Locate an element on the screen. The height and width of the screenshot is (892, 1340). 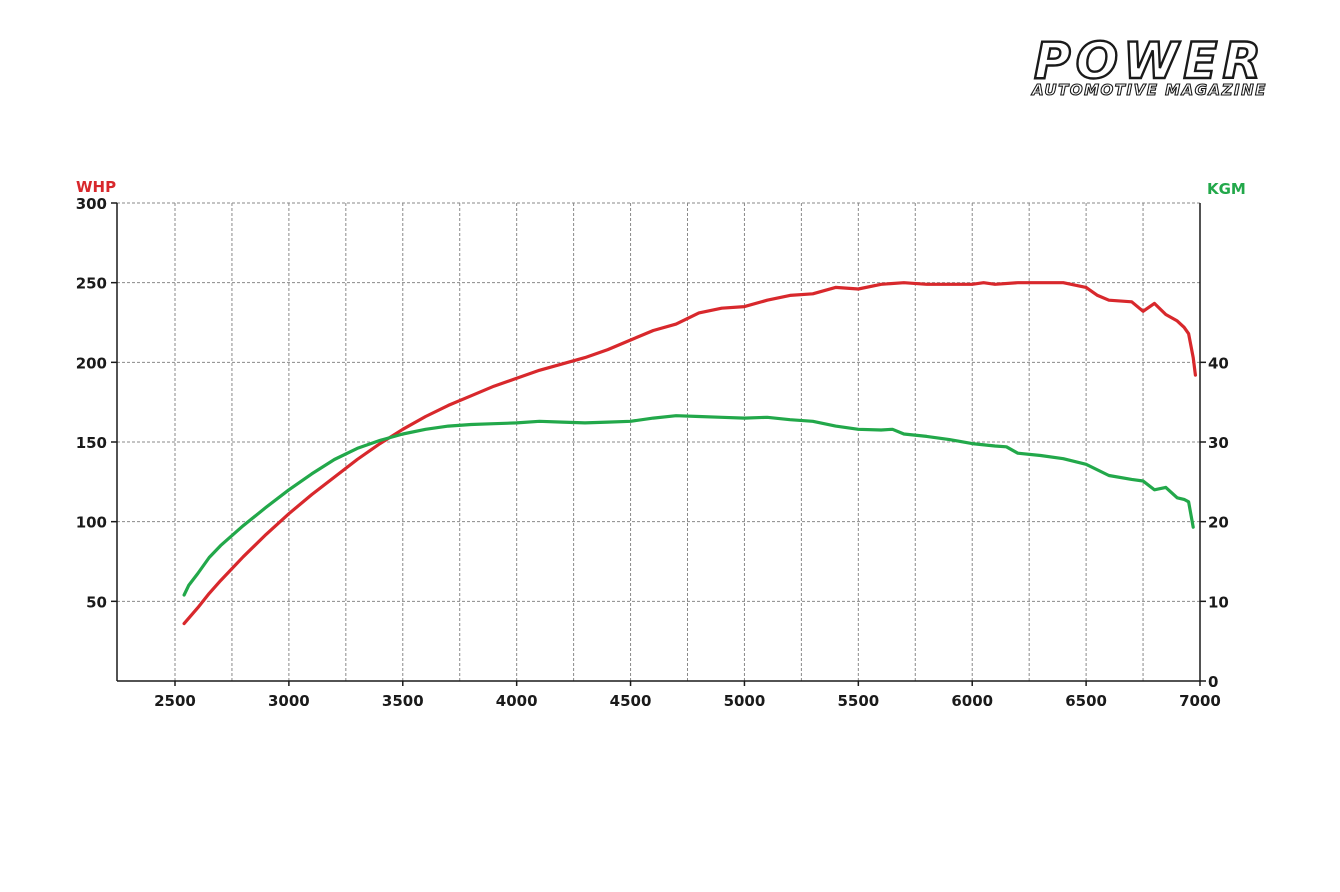
y-right-axis-title: KGM is located at coordinates (1226, 189).